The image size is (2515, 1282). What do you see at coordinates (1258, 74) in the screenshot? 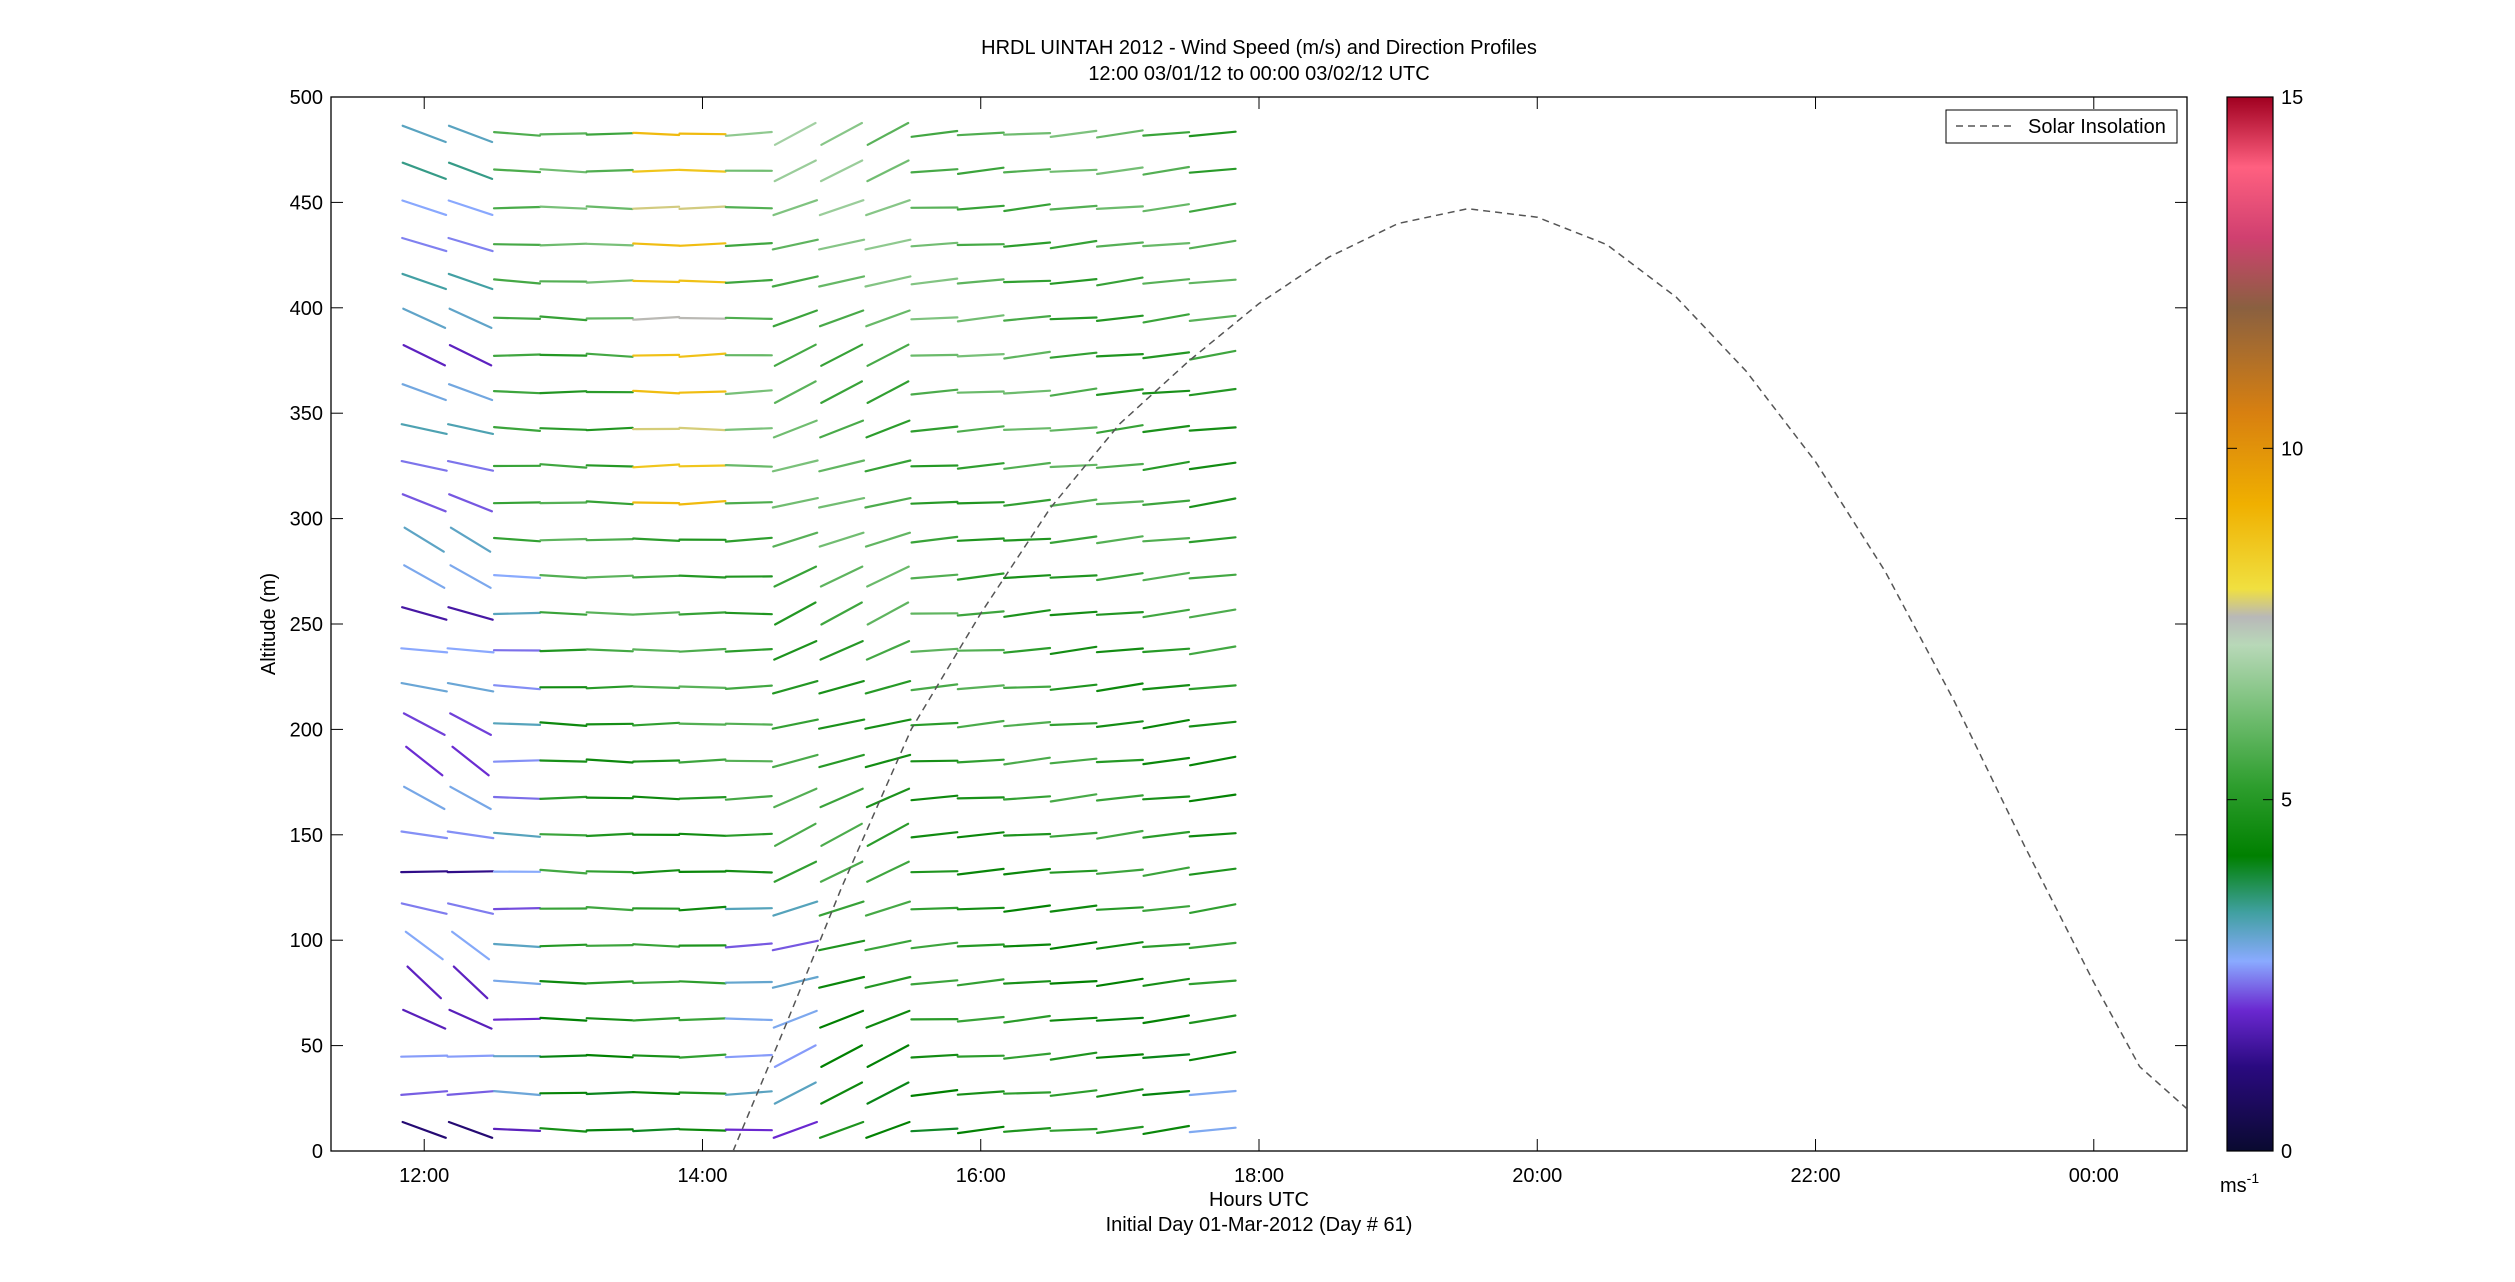
I see `chart-title-line2: 12:00 03/01/12 to 00:00 03/02/12 UTC` at bounding box center [1258, 74].